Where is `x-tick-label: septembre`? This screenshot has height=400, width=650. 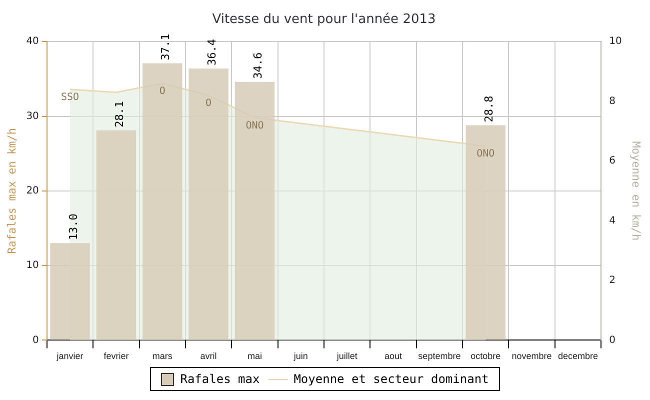
x-tick-label: septembre is located at coordinates (439, 356).